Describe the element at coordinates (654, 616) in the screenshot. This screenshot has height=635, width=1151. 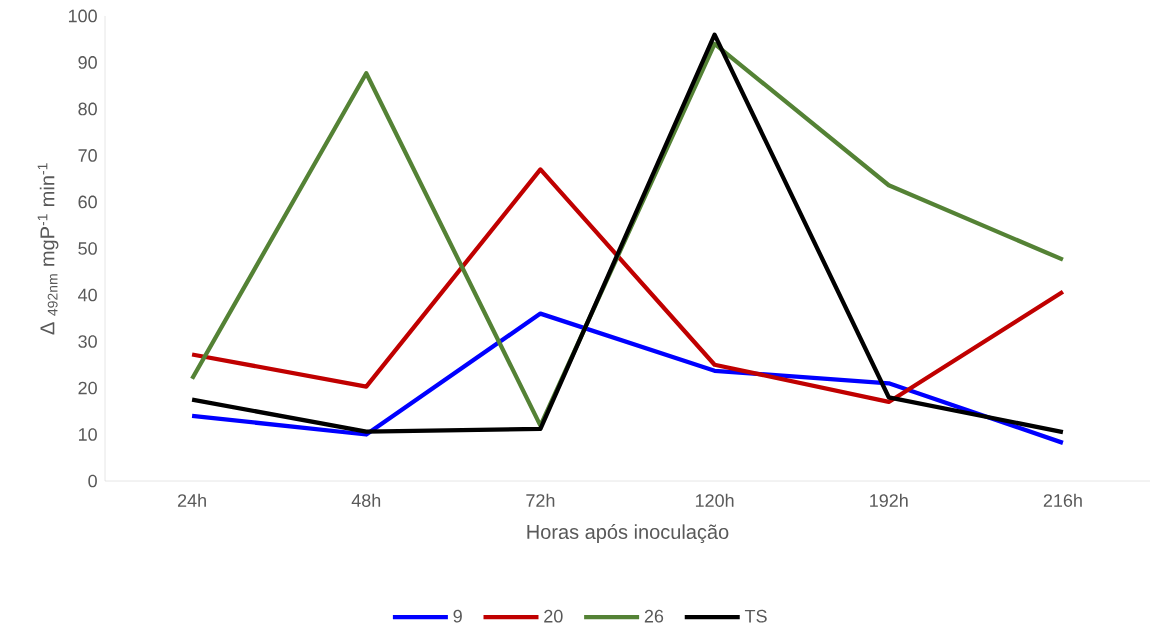
I see `legend-label: 26` at that location.